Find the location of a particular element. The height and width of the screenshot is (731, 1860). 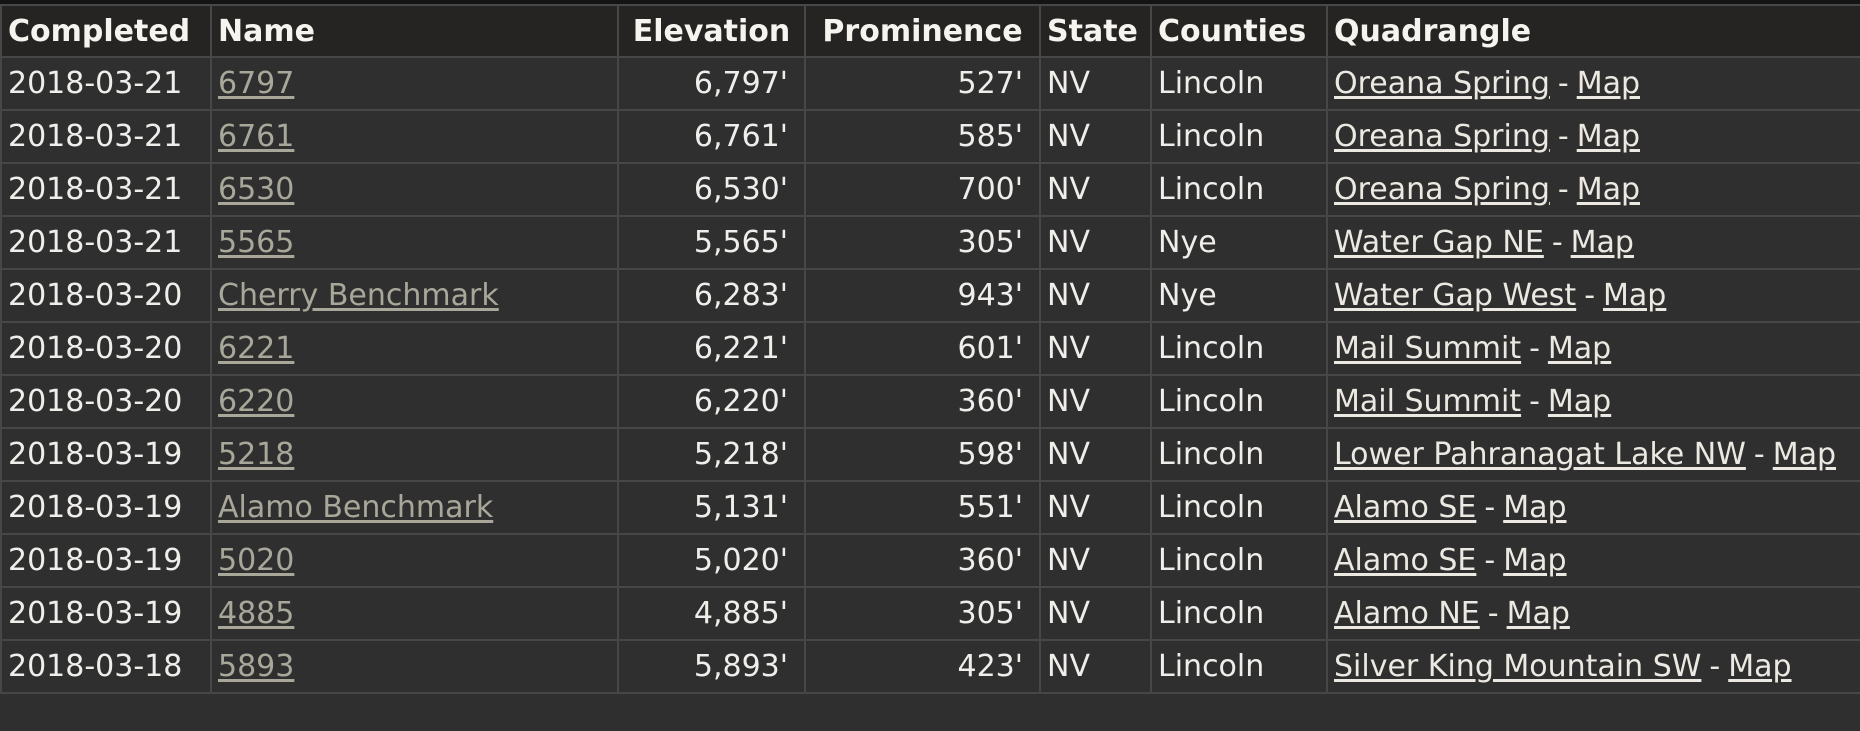

prominence-cell: 601' is located at coordinates (922, 348).